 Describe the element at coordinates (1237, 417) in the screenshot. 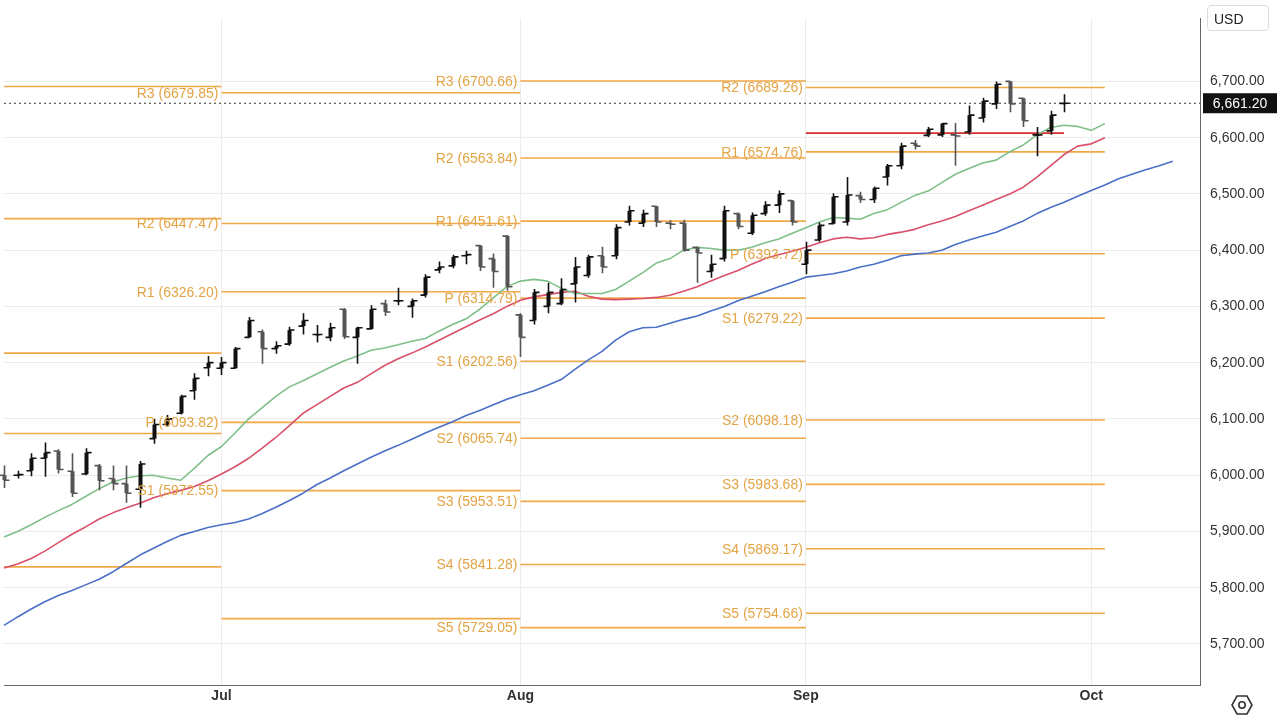

I see `y-tick-label: 6,100.00` at that location.